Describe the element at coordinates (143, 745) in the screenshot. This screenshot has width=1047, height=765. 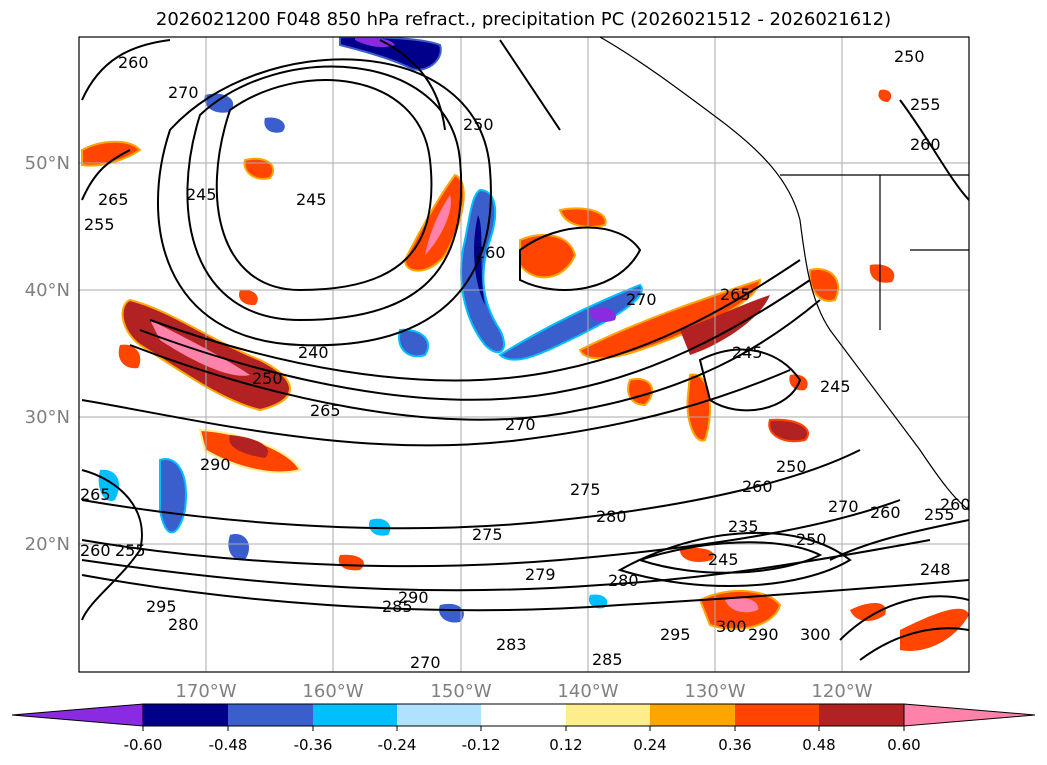
I see `colorbar-tick-label: -0.60` at that location.